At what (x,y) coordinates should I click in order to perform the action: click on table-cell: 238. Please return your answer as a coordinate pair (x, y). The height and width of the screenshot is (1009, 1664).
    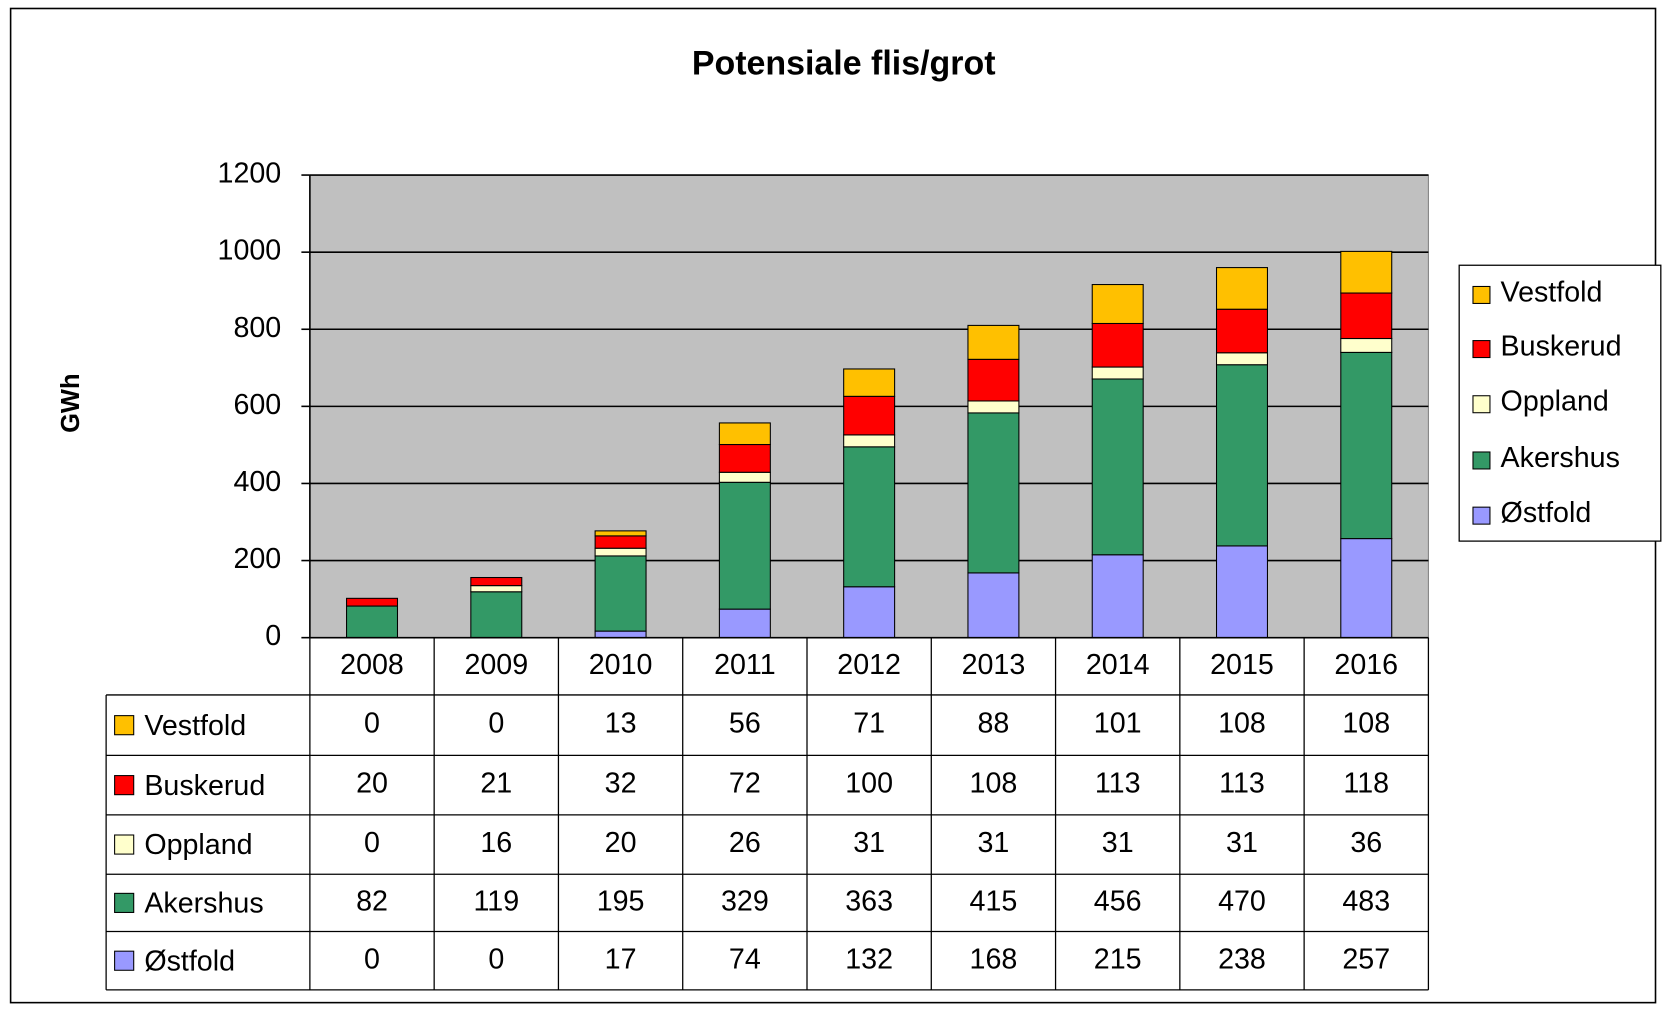
    Looking at the image, I should click on (1242, 959).